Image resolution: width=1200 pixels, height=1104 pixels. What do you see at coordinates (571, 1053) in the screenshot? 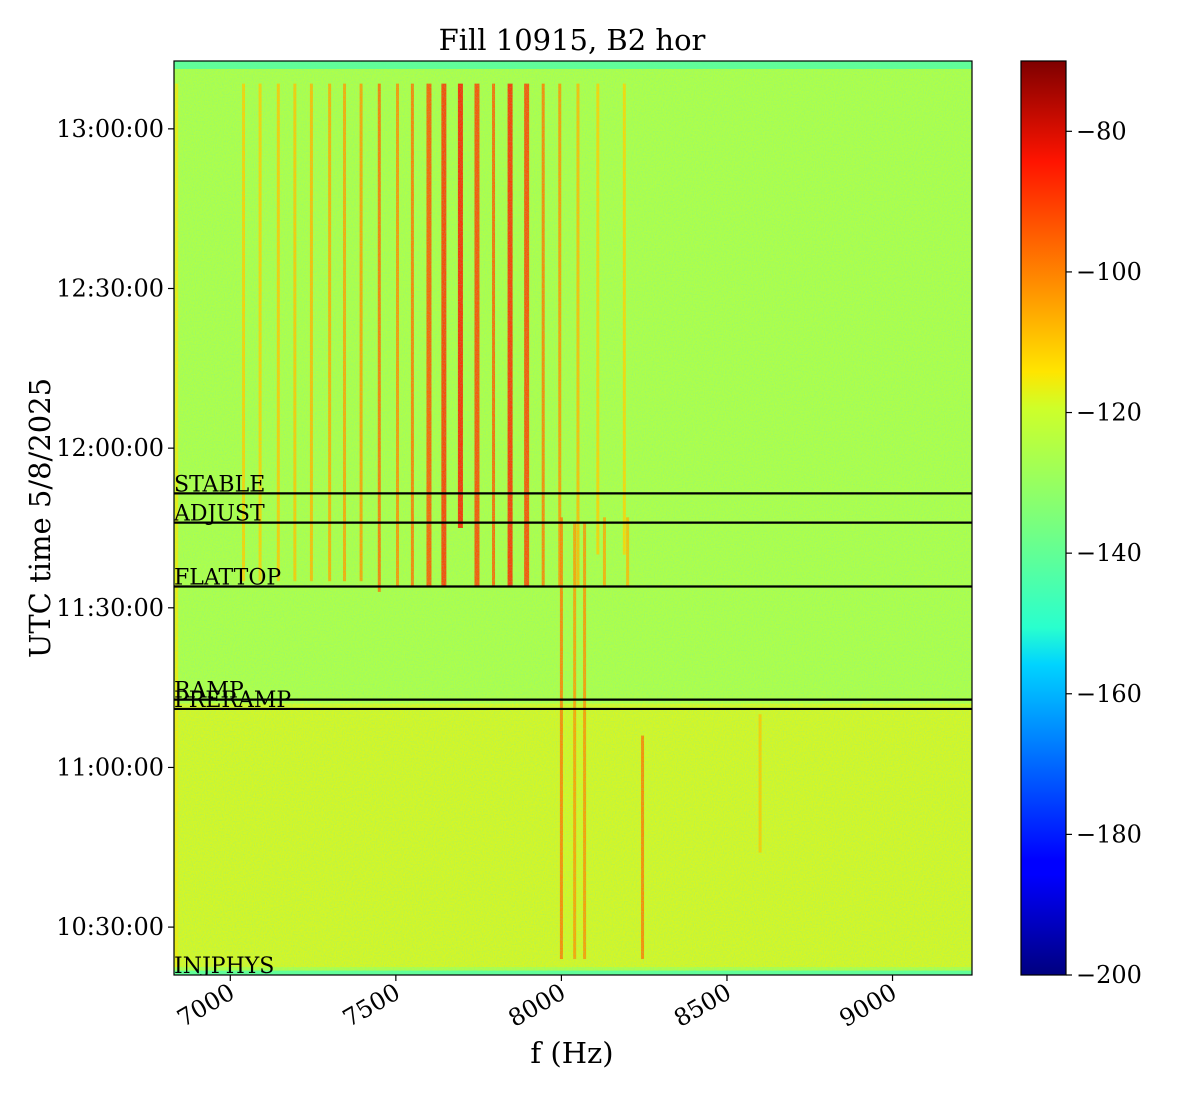
I see `x-axis-label: f (Hz)` at bounding box center [571, 1053].